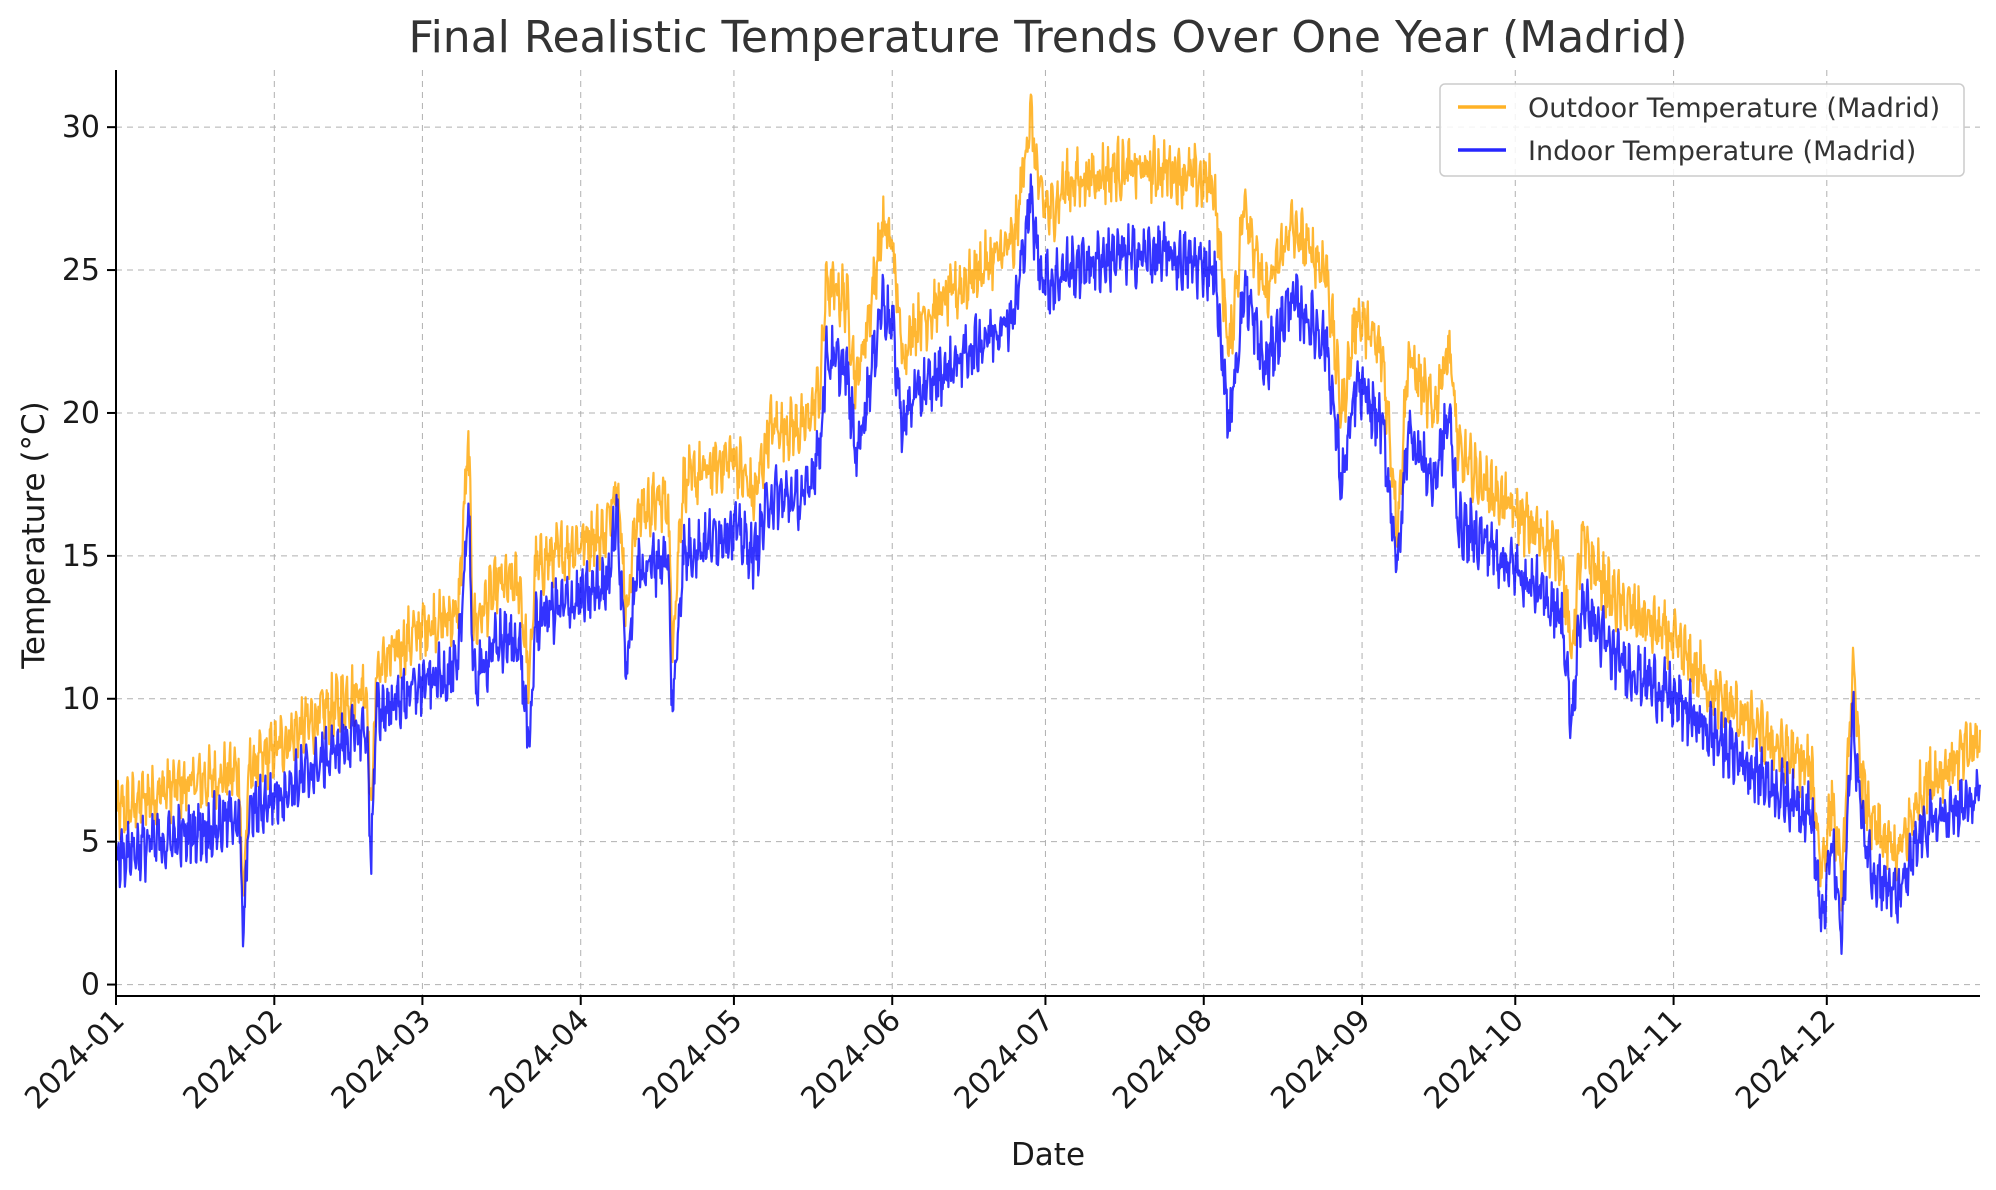 The width and height of the screenshot is (1996, 1190). What do you see at coordinates (81, 556) in the screenshot?
I see `y-tick-label: 15` at bounding box center [81, 556].